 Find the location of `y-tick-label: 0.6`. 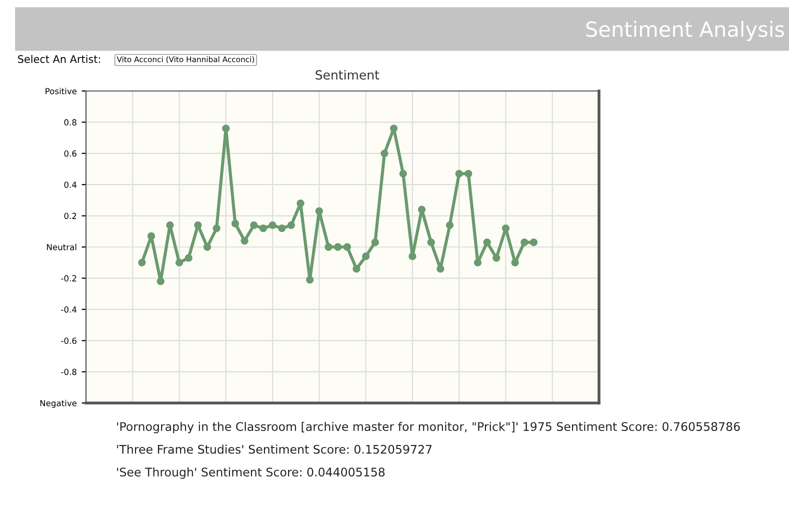

y-tick-label: 0.6 is located at coordinates (70, 153).